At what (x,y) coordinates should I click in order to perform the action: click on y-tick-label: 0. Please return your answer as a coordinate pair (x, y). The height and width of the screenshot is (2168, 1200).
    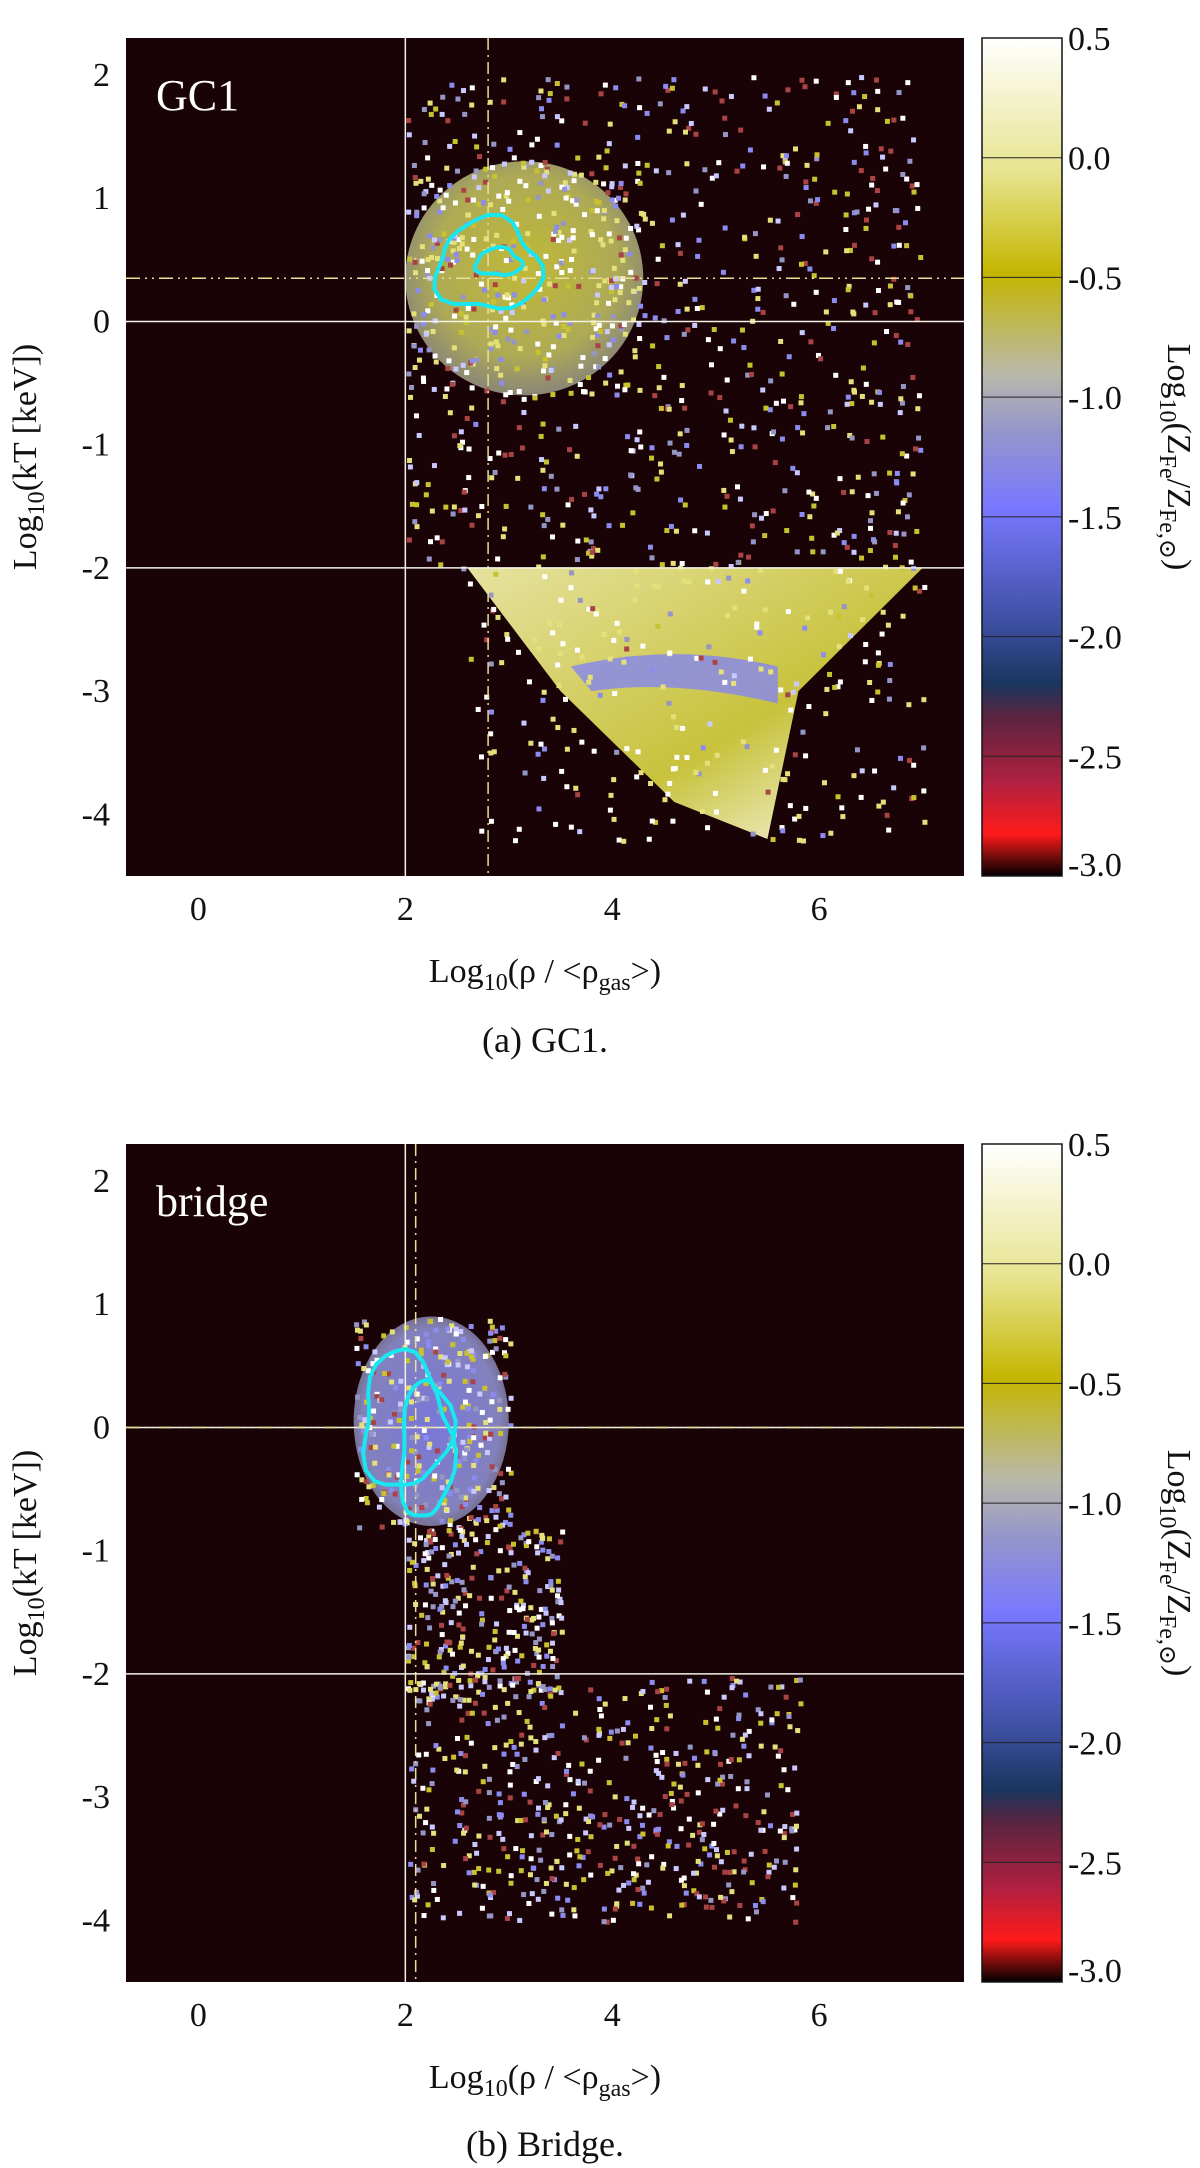
    Looking at the image, I should click on (101, 1427).